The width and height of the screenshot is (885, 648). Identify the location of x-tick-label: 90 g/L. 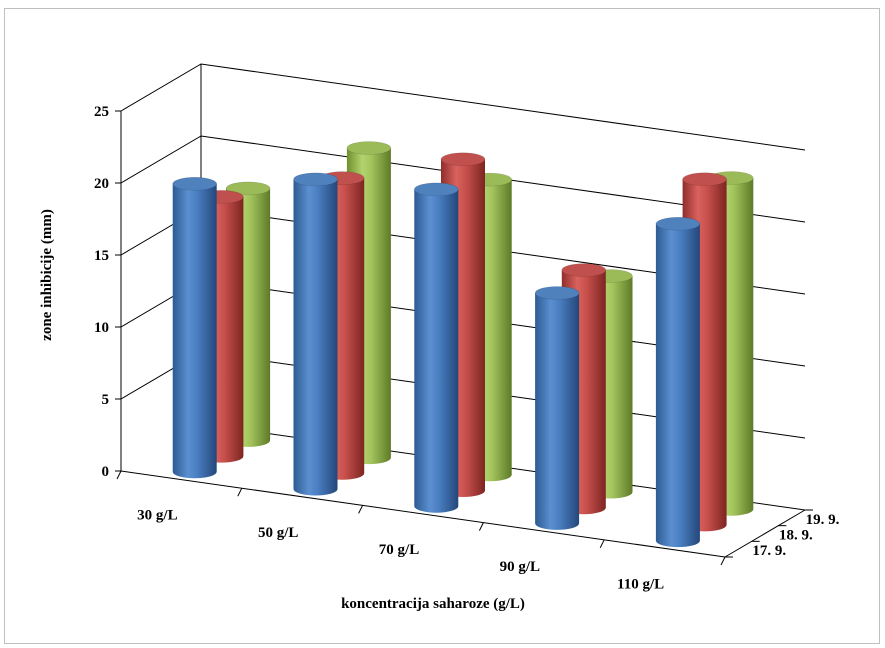
(520, 567).